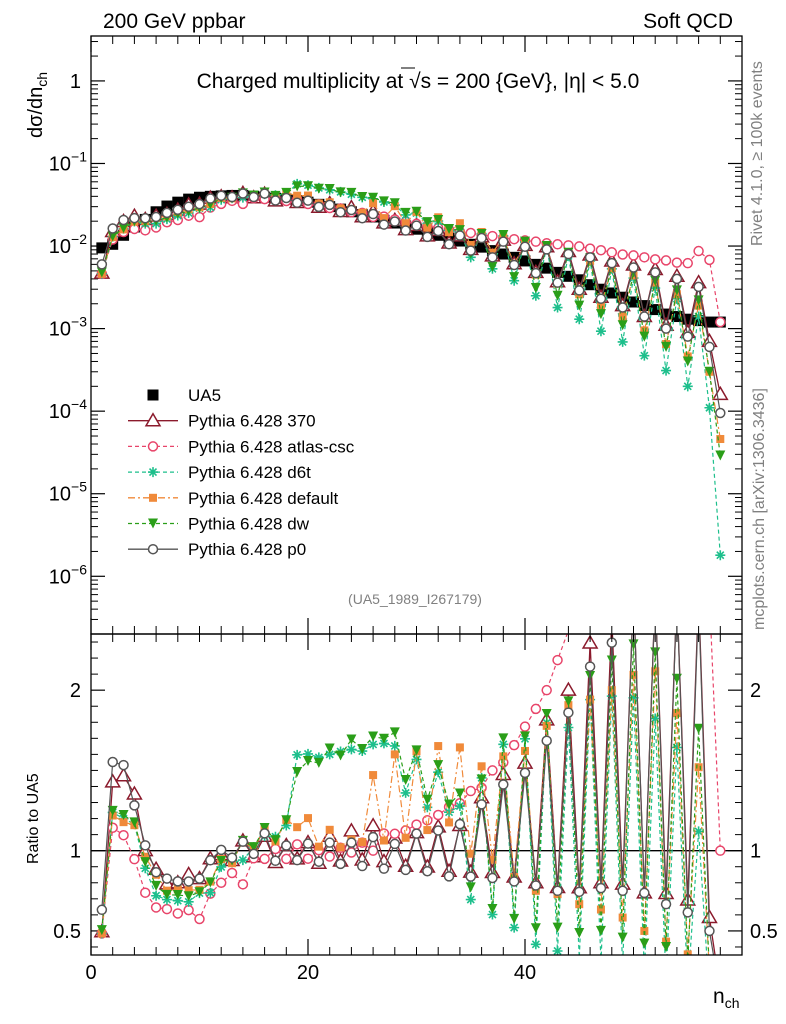 This screenshot has height=1024, width=786. What do you see at coordinates (79, 487) in the screenshot?
I see `tick-exp: −5` at bounding box center [79, 487].